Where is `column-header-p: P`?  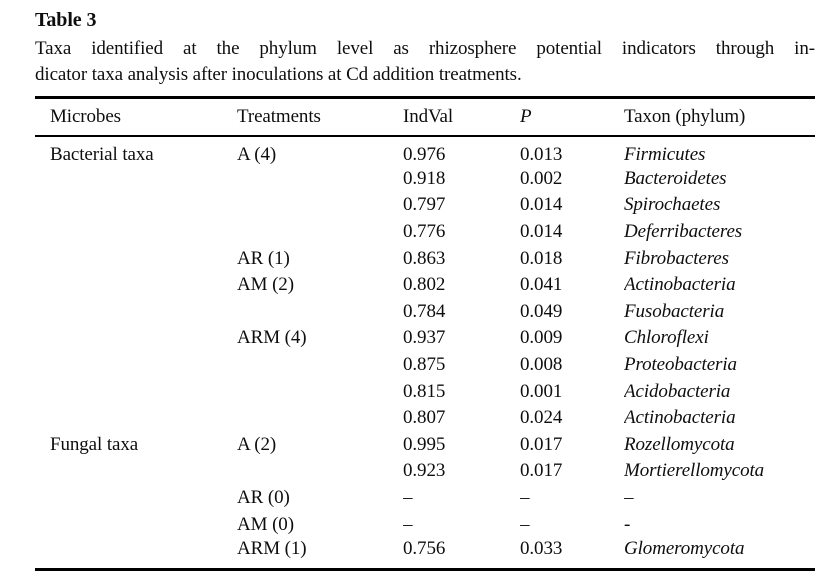
column-header-p: P is located at coordinates (572, 117).